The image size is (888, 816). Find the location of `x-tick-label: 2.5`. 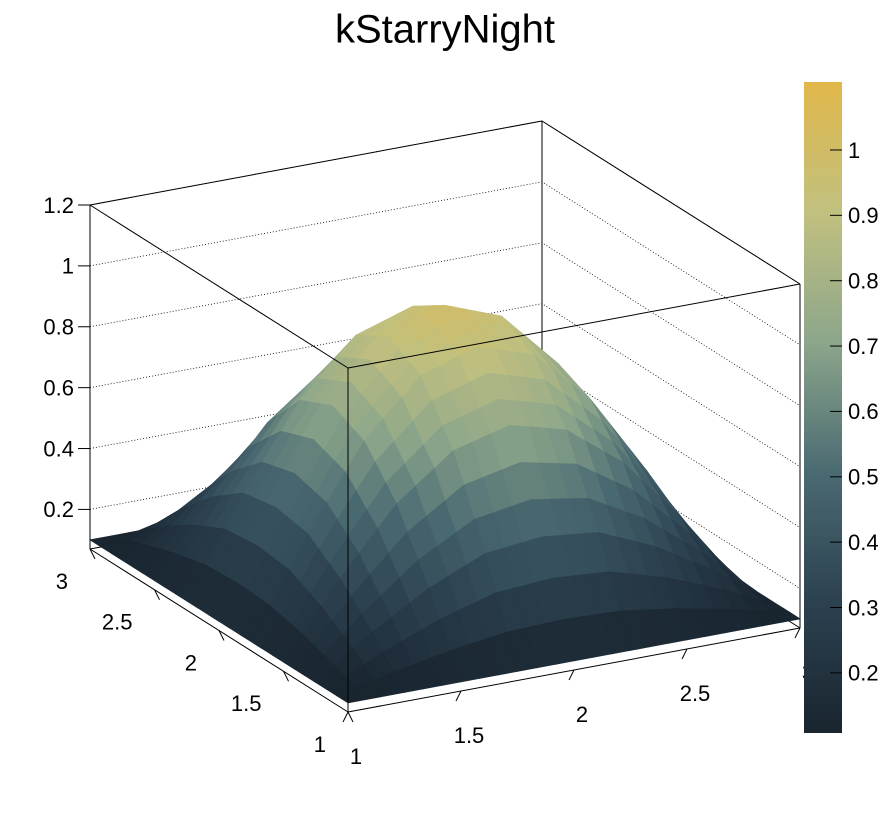

x-tick-label: 2.5 is located at coordinates (695, 693).